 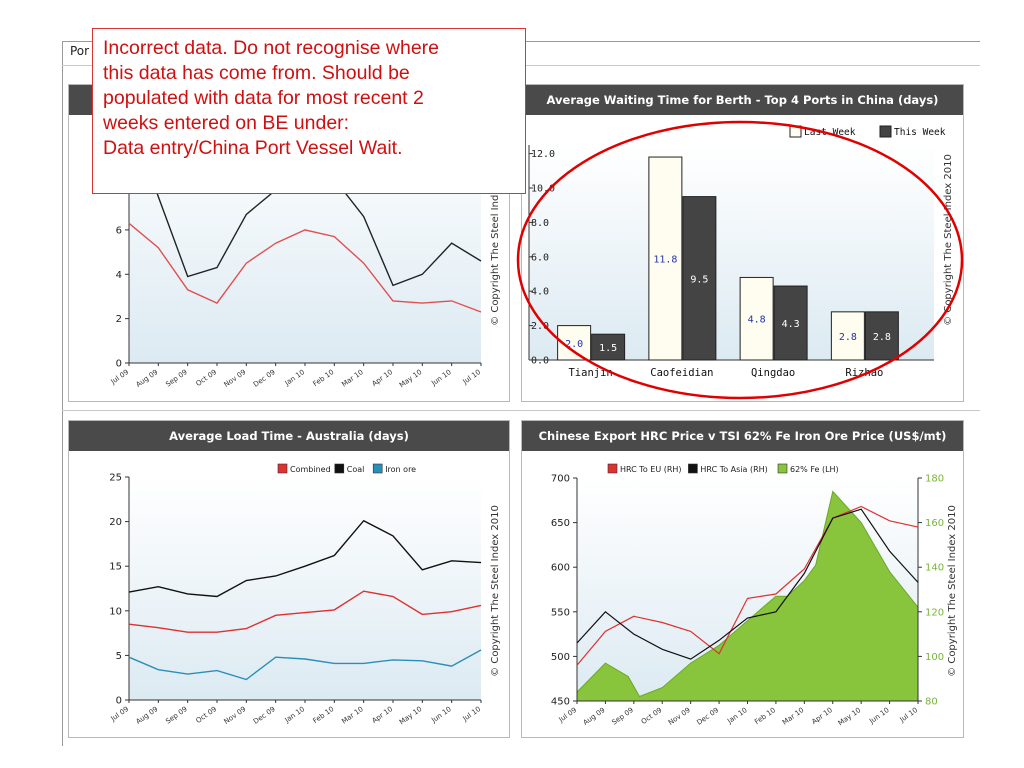 What do you see at coordinates (540, 326) in the screenshot?
I see `y-tick-label: 2.0` at bounding box center [540, 326].